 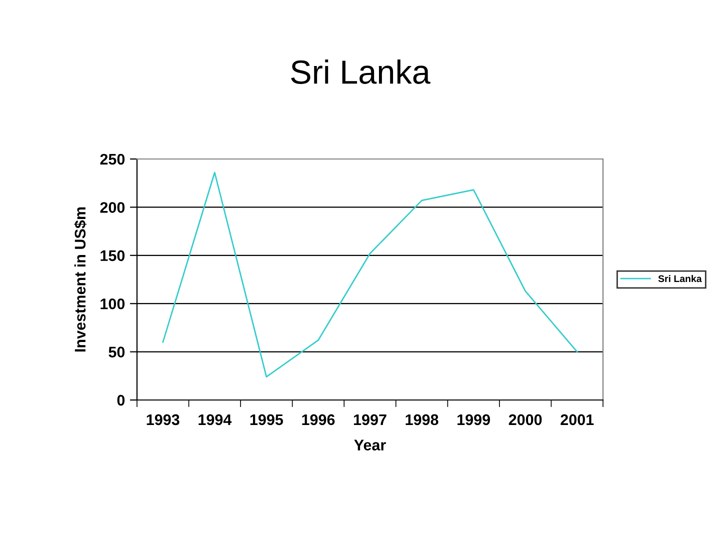 What do you see at coordinates (116, 352) in the screenshot?
I see `y-tick-label: 50` at bounding box center [116, 352].